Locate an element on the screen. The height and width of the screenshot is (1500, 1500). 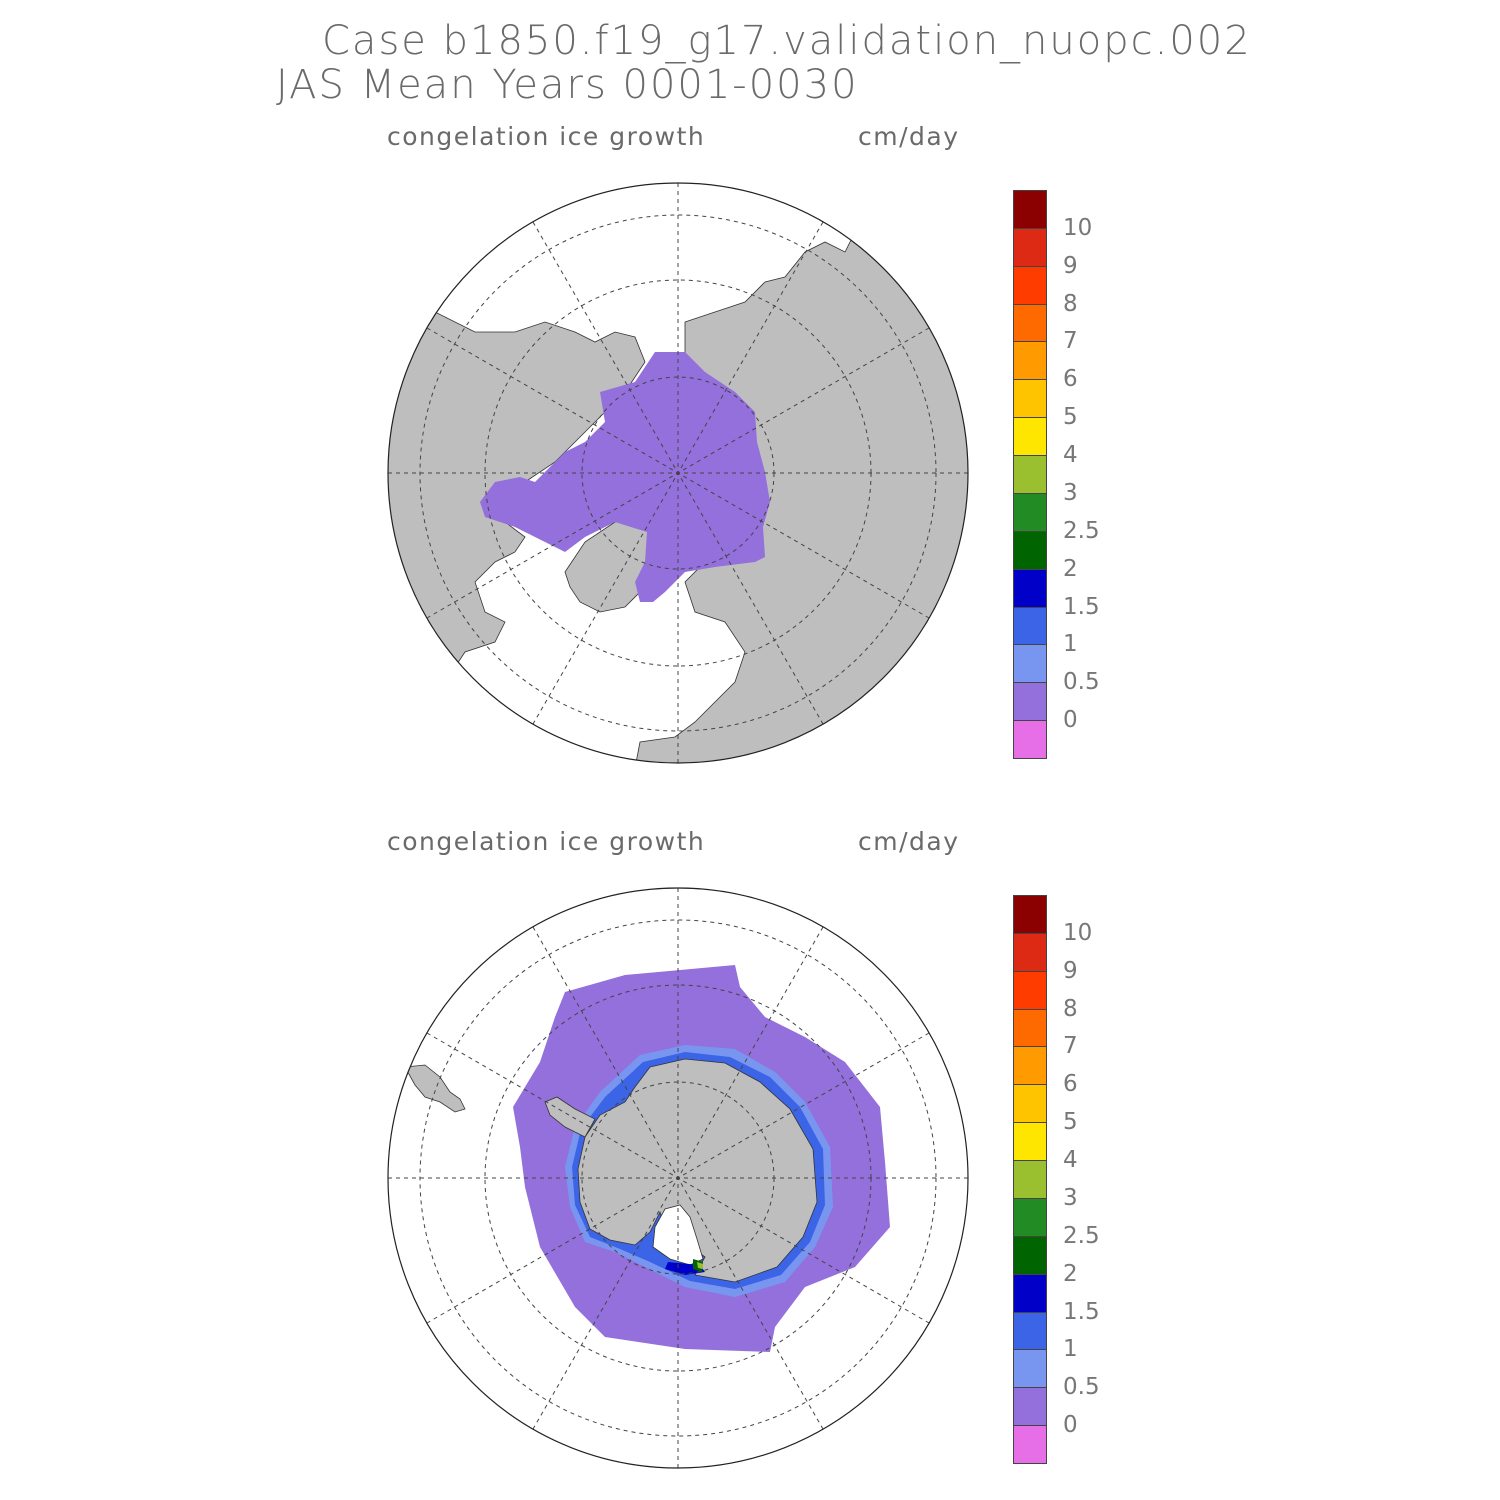
north-colorbar-tick-label: 0 is located at coordinates (1070, 720).